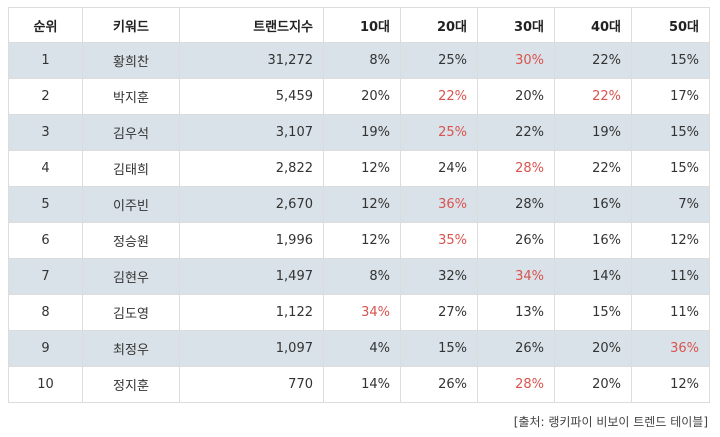  I want to click on trend-index-cell: 2,822, so click(251, 168).